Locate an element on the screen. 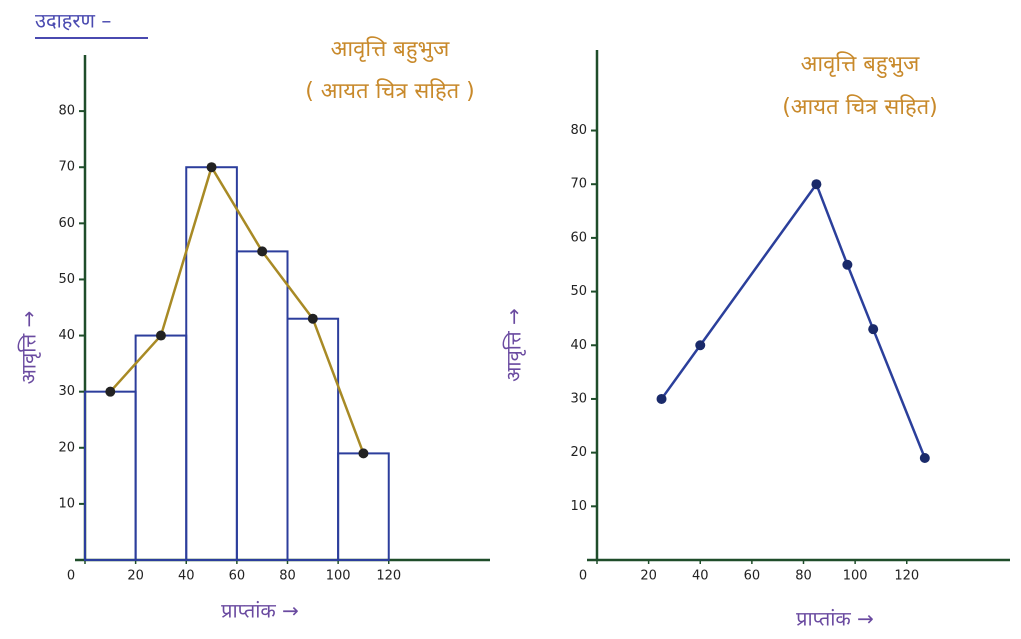  chart-subtitle: ( आयत चित्र सहित ) is located at coordinates (390, 91).